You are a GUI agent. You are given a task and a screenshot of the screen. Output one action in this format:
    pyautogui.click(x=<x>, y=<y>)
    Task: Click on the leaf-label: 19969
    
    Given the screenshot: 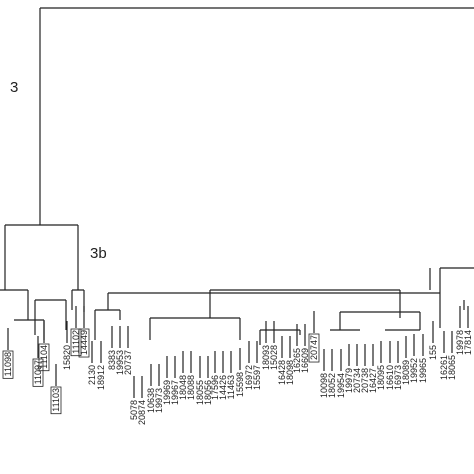 What is the action you would take?
    pyautogui.click(x=167, y=392)
    